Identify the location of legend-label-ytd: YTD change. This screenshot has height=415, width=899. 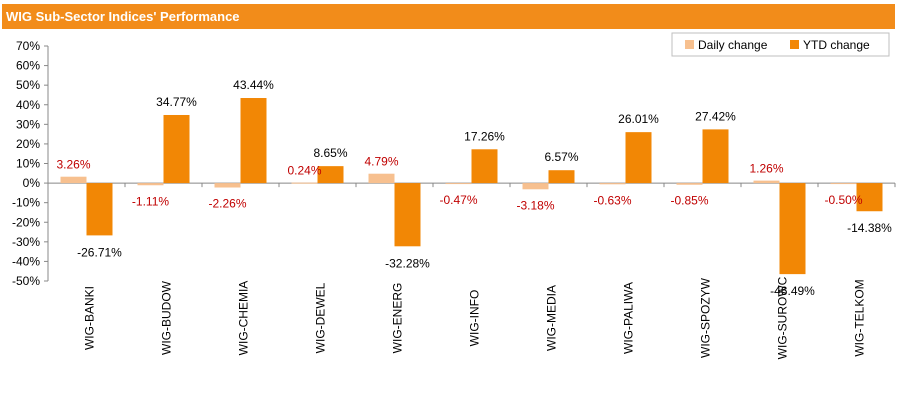
(836, 45).